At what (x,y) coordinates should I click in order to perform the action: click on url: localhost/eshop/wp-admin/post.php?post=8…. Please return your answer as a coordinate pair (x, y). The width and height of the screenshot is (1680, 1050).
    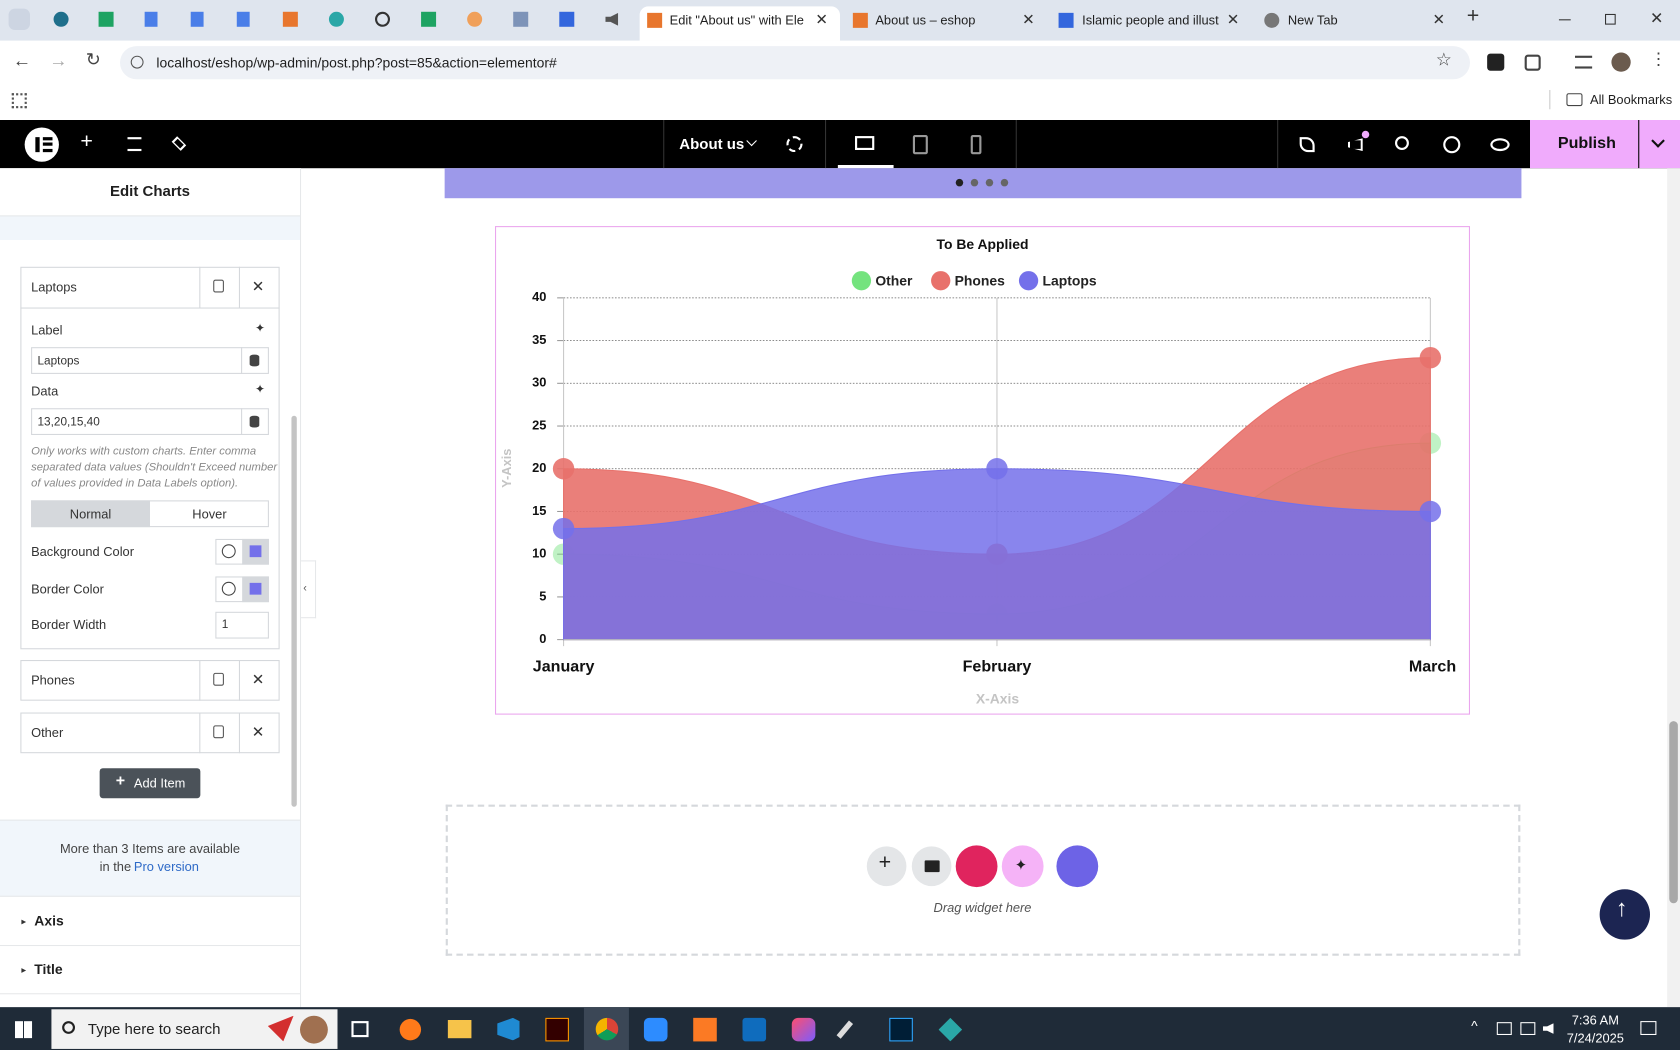
    Looking at the image, I should click on (356, 62).